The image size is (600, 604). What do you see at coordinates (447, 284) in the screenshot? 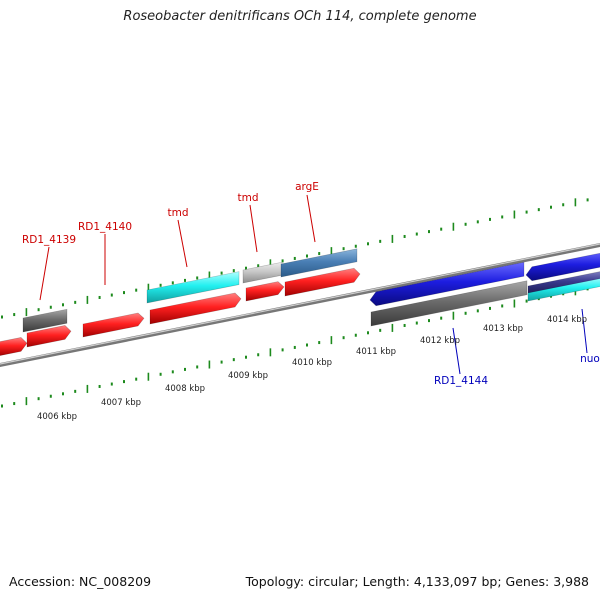
I see `gene-reverse` at bounding box center [447, 284].